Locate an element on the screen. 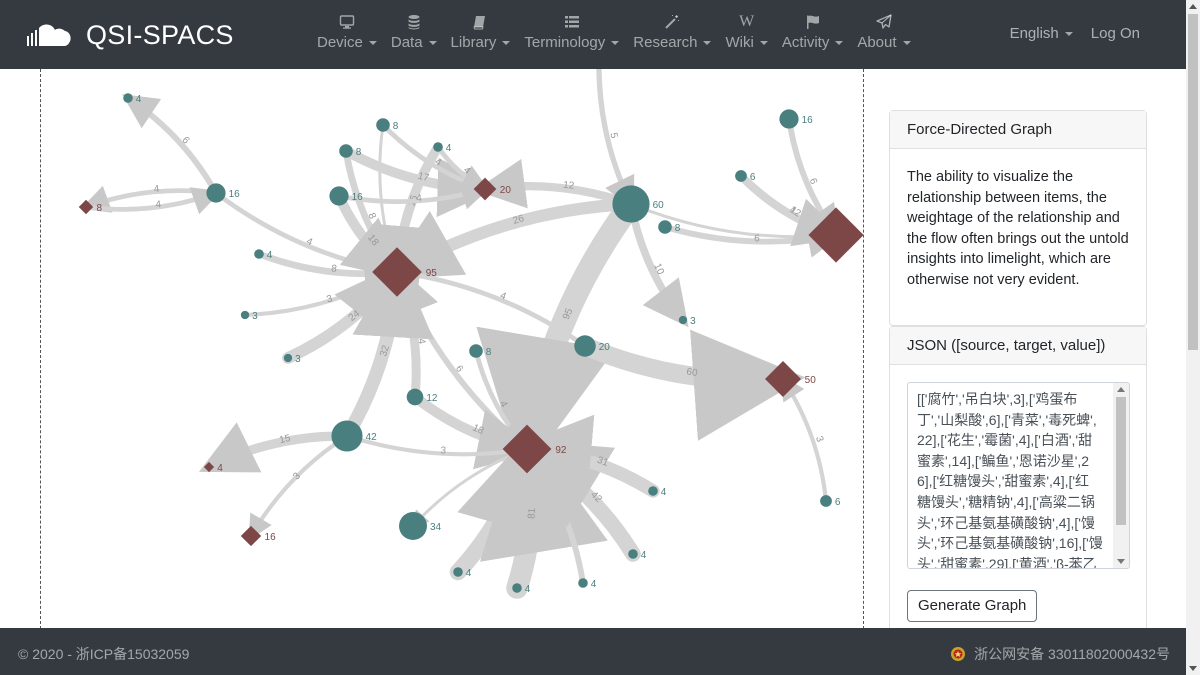 This screenshot has width=1200, height=675. language-dropdown: English is located at coordinates (1041, 33).